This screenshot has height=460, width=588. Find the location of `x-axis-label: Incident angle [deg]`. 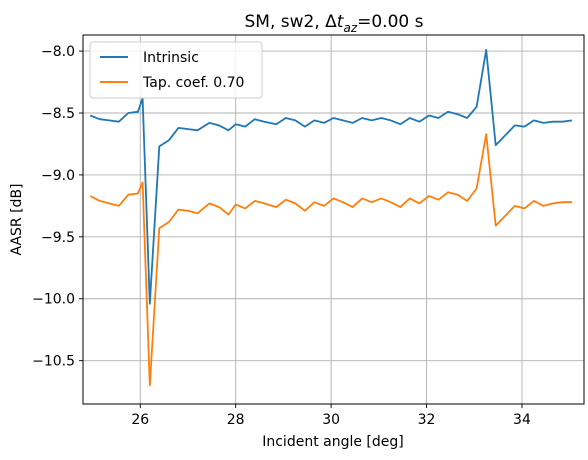

x-axis-label: Incident angle [deg] is located at coordinates (333, 442).